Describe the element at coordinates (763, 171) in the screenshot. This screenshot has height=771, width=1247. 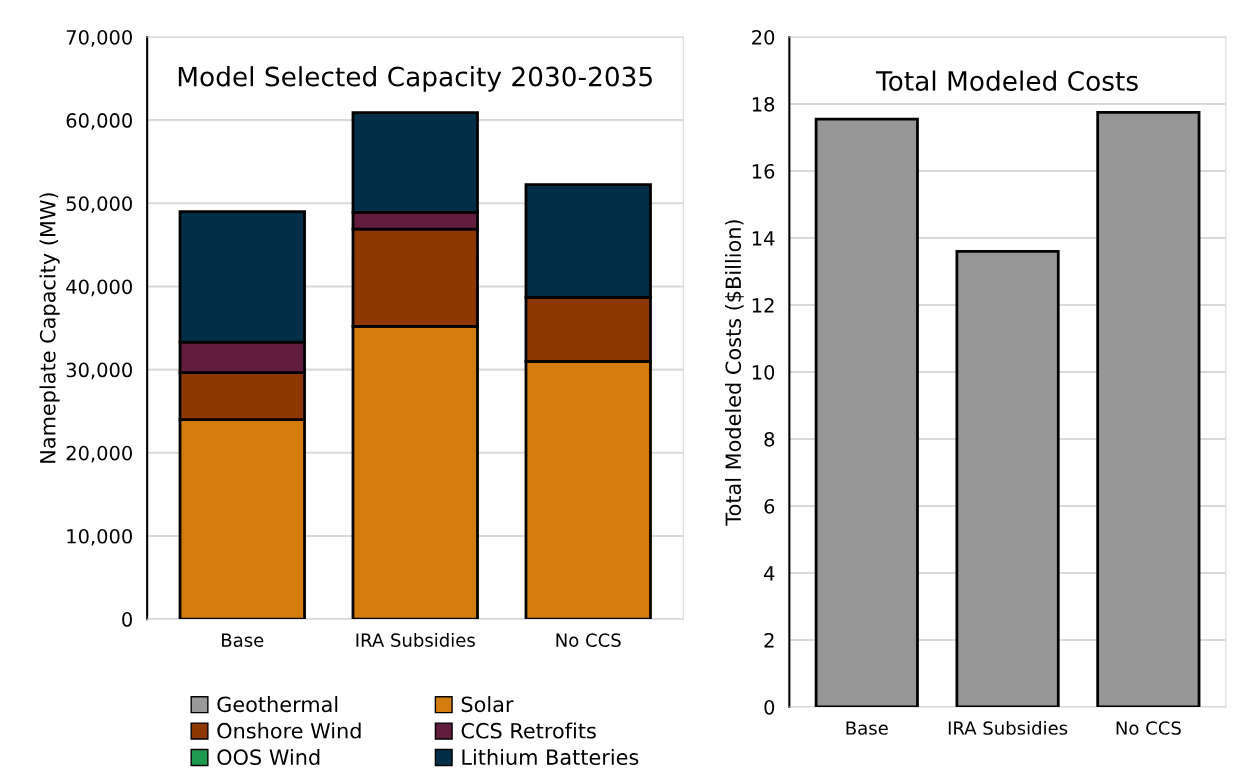
I see `y-tick-label: 16` at that location.